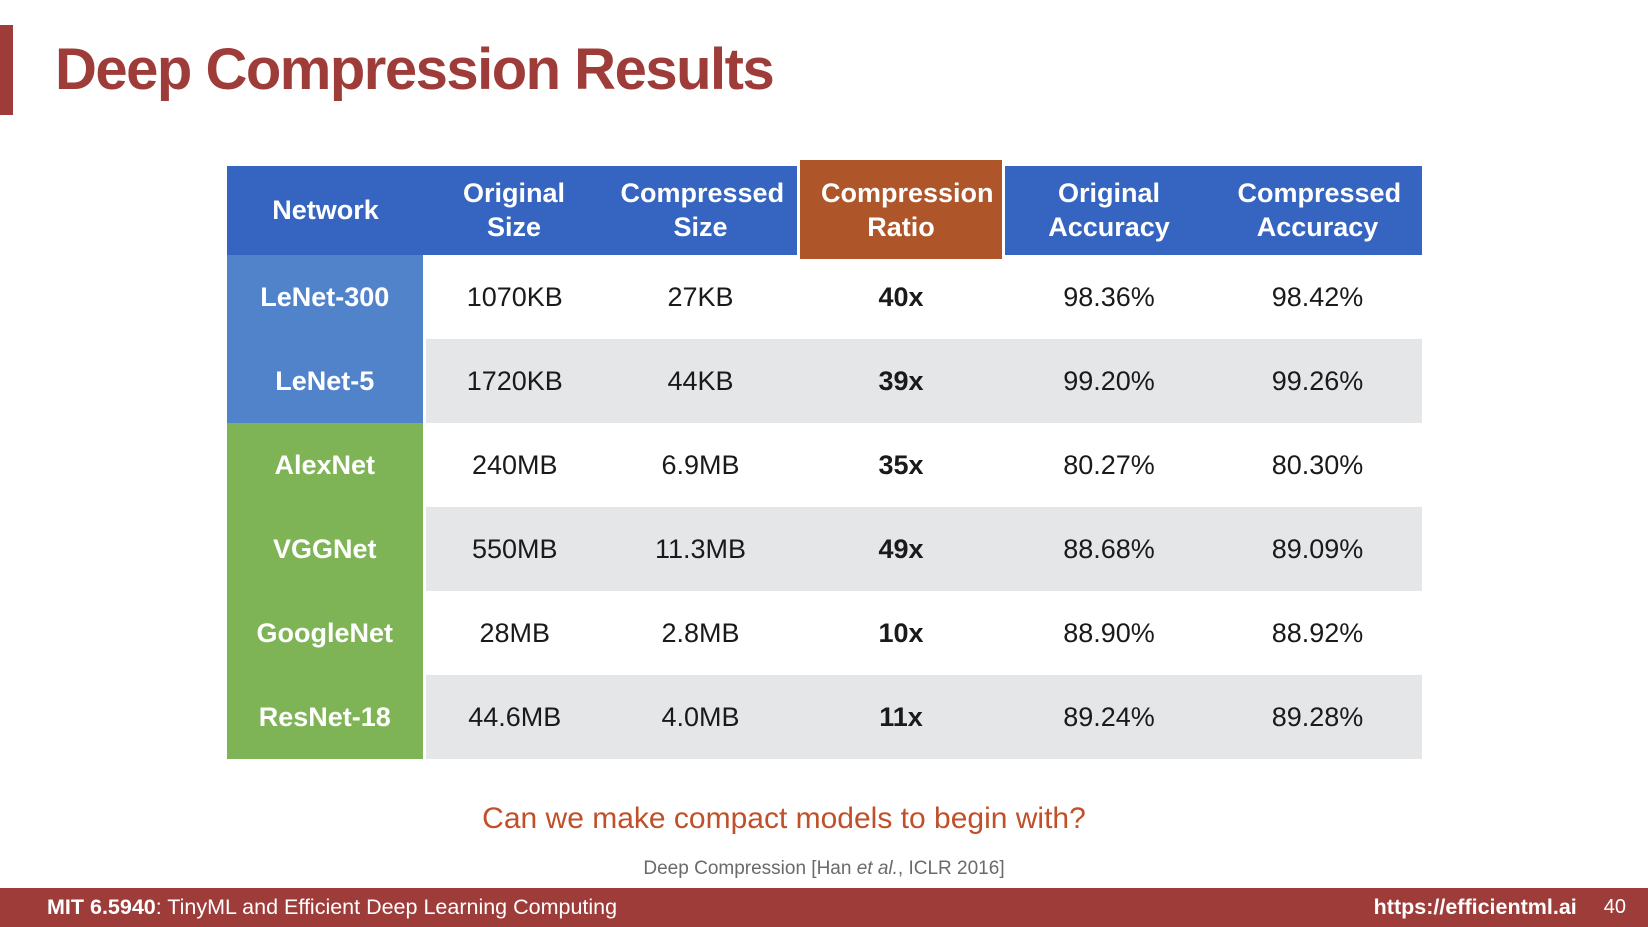 Image resolution: width=1648 pixels, height=927 pixels. Describe the element at coordinates (700, 381) in the screenshot. I see `compressed-size-cell: 44KB` at that location.